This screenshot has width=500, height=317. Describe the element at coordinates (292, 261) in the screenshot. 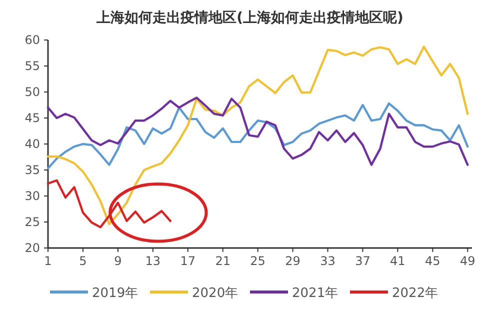

I see `x-tick-label: 29` at that location.